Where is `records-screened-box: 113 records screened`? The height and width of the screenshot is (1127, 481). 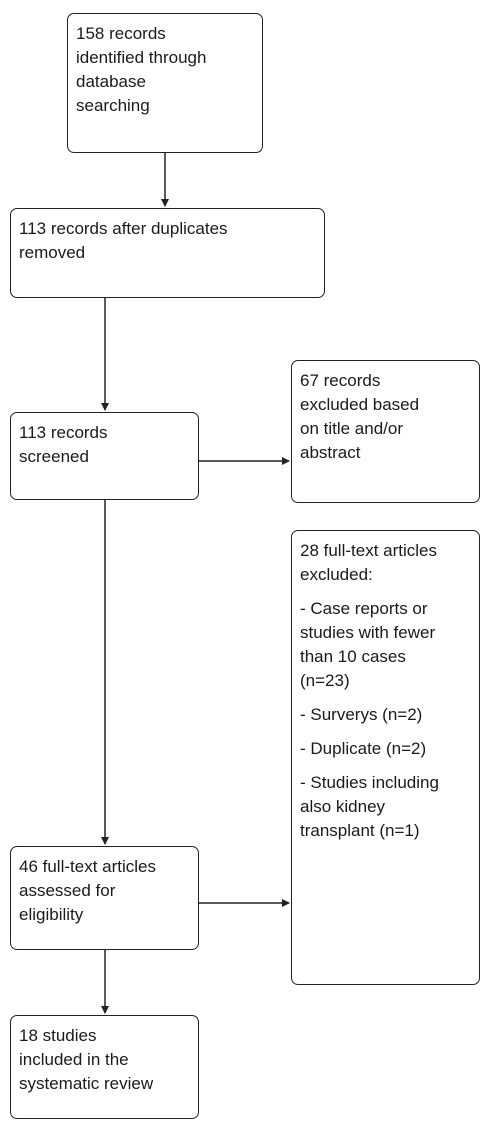
records-screened-box: 113 records screened is located at coordinates (104, 456).